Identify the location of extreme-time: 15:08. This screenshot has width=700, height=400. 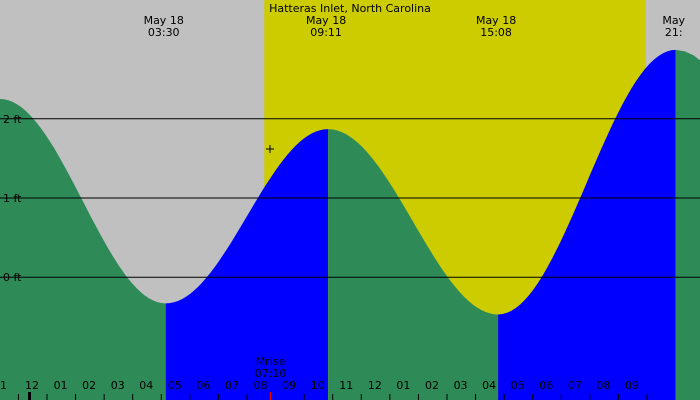
(496, 32).